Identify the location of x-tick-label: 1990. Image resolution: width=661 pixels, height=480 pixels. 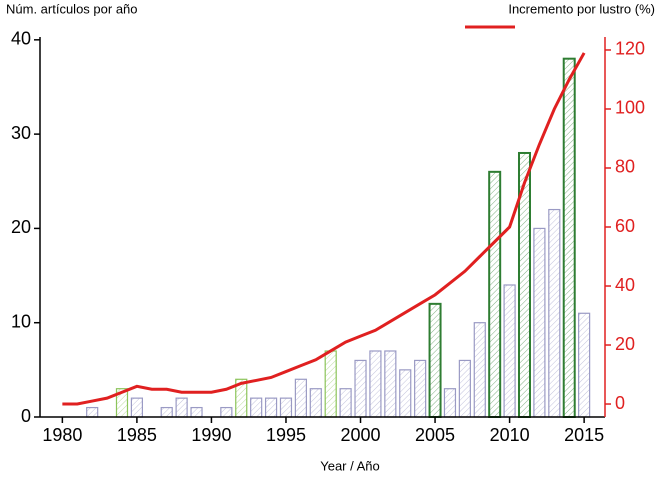
(211, 435).